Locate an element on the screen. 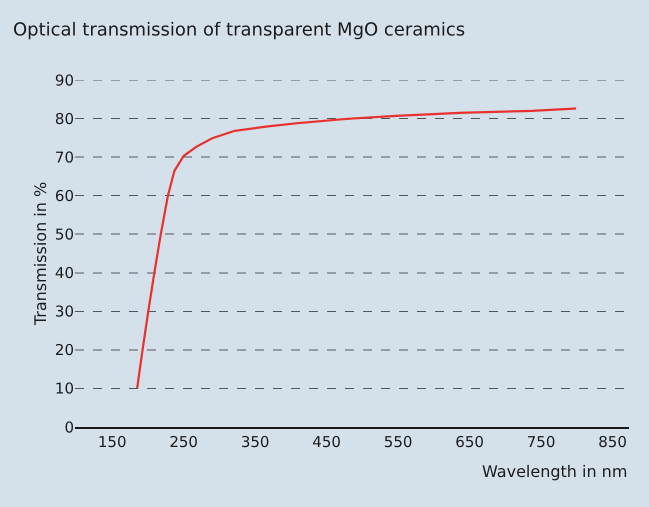 This screenshot has height=507, width=649. y-tick-label: 0 is located at coordinates (69, 427).